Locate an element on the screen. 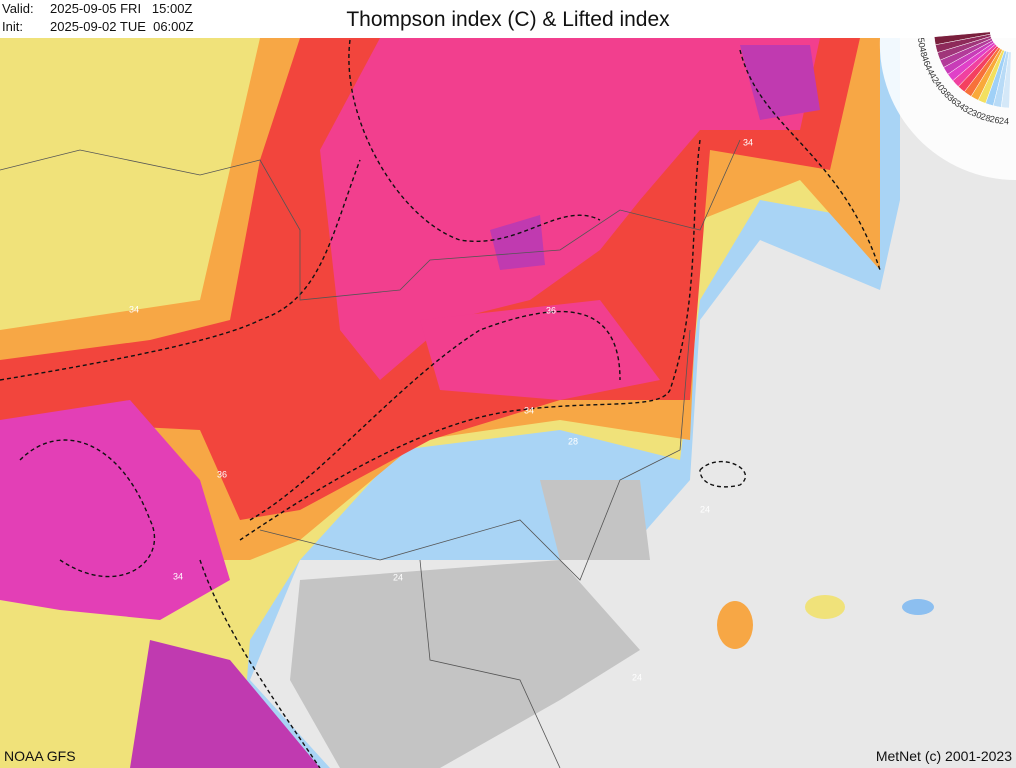  legend-label: 38 is located at coordinates (946, 93).